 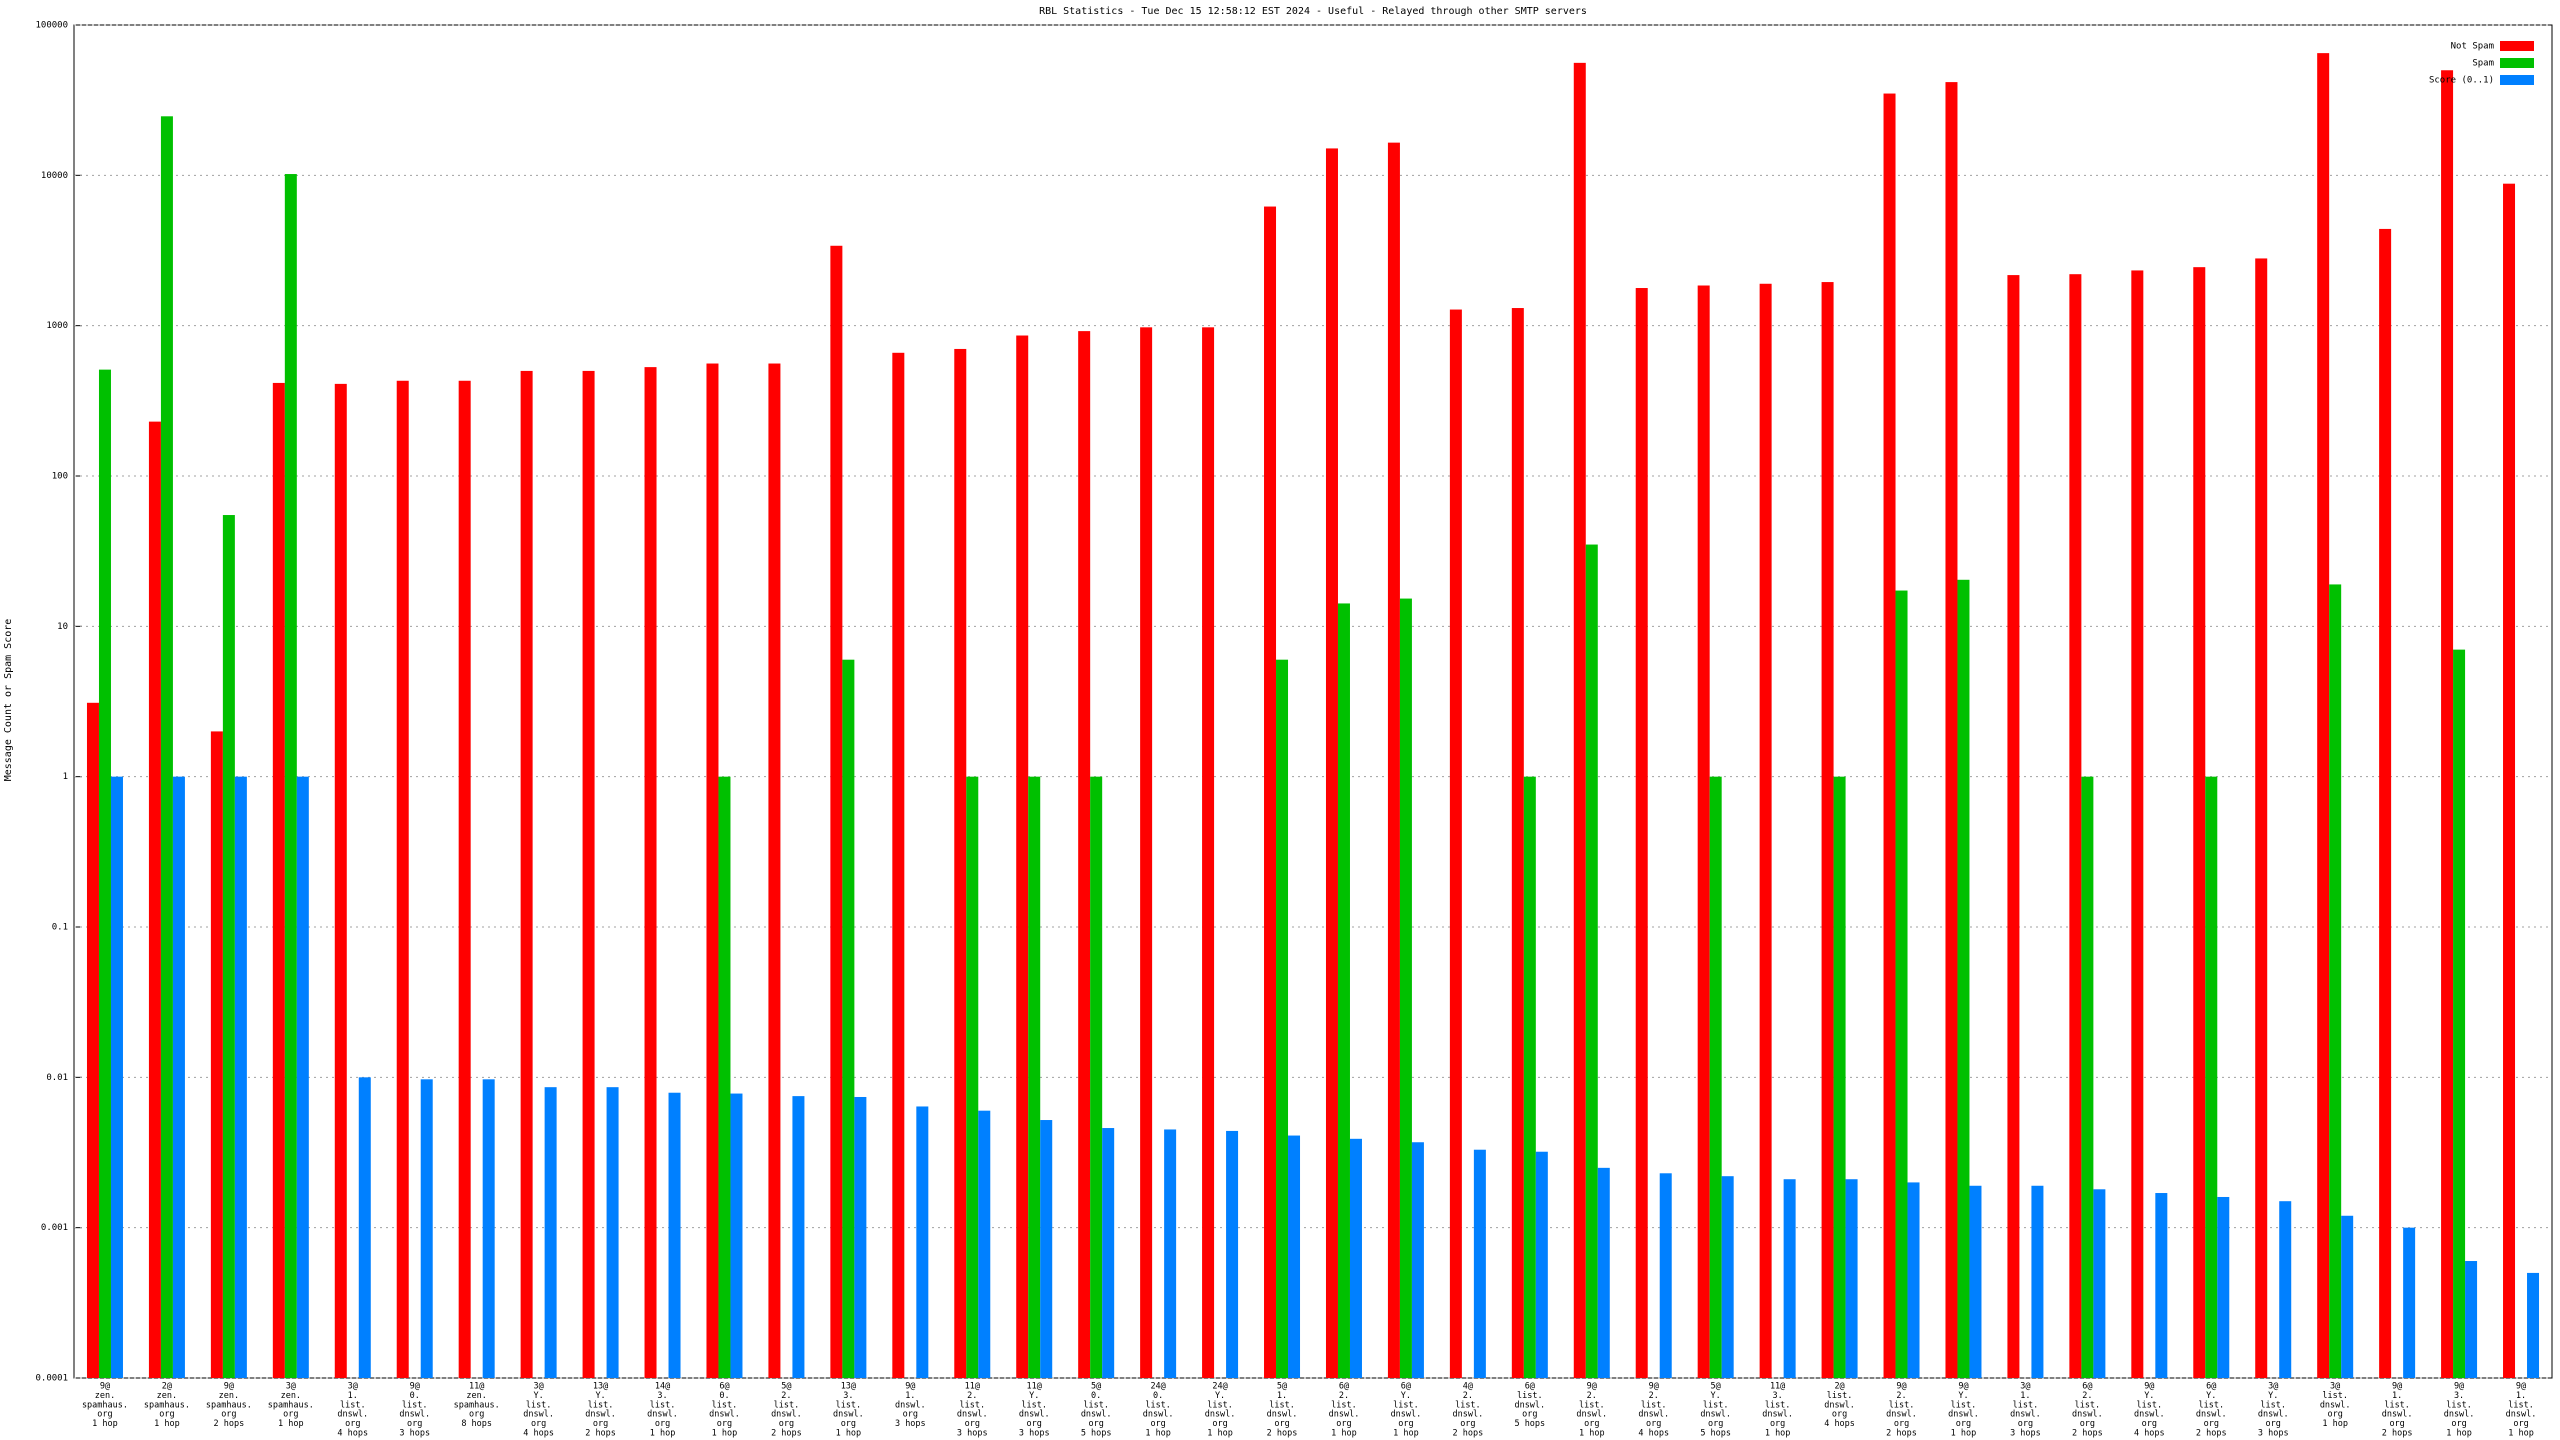 I want to click on x-tick-label: spamhaus., so click(x=291, y=1405).